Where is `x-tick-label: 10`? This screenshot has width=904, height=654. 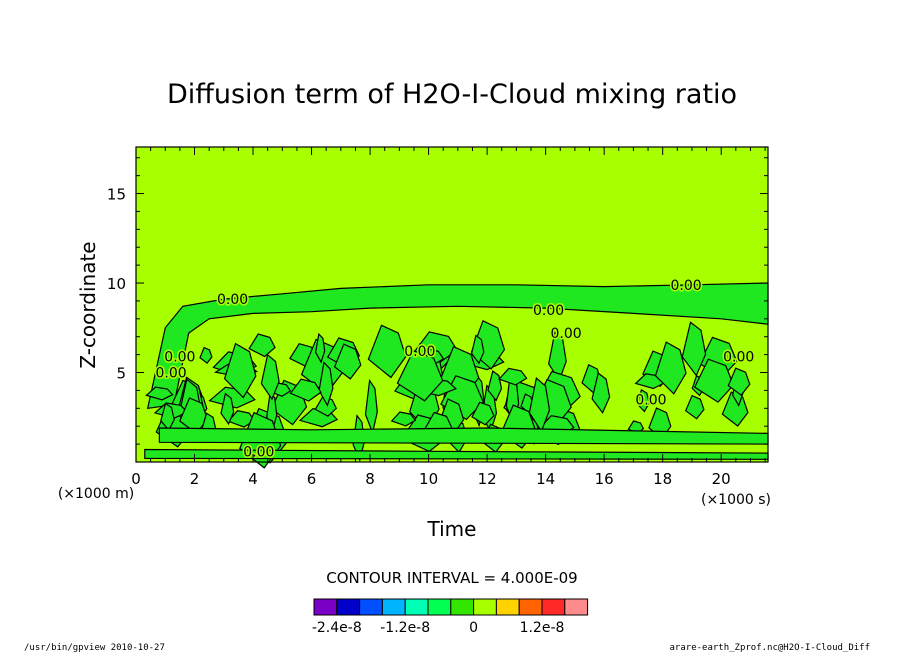
x-tick-label: 10 is located at coordinates (428, 479).